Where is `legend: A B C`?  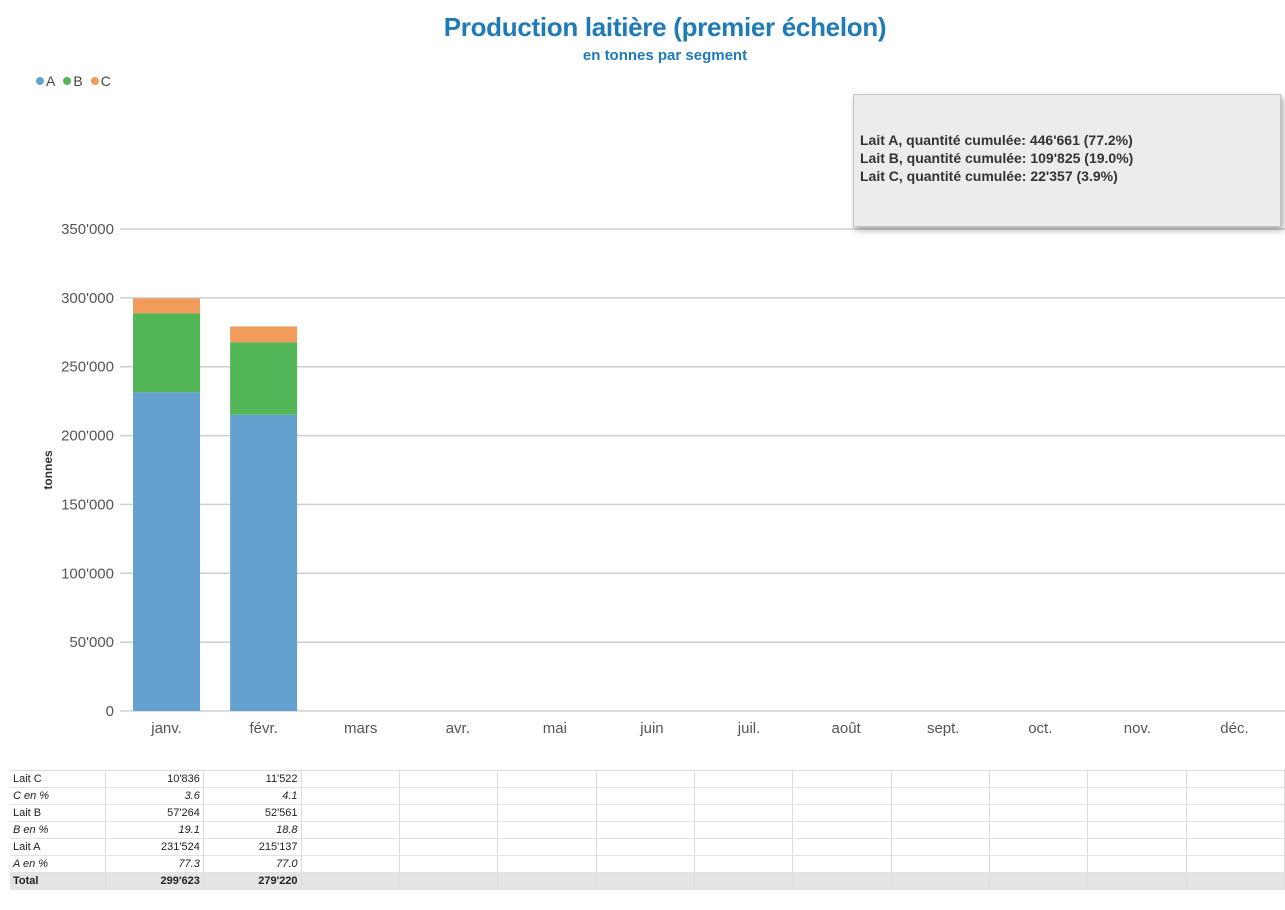 legend: A B C is located at coordinates (73, 81).